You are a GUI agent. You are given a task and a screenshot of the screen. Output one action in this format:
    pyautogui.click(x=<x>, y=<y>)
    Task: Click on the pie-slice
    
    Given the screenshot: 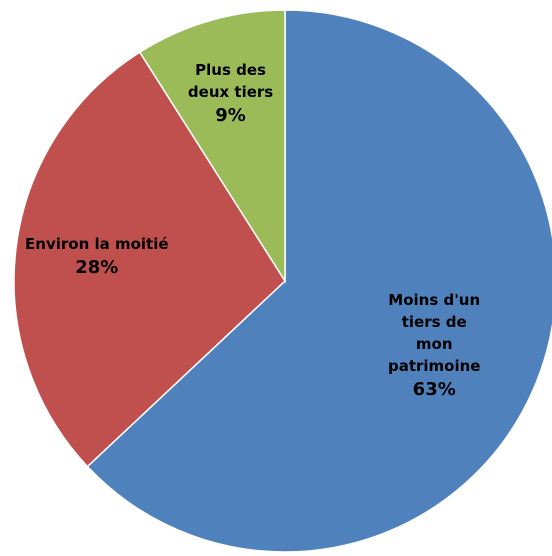 What is the action you would take?
    pyautogui.click(x=212, y=146)
    